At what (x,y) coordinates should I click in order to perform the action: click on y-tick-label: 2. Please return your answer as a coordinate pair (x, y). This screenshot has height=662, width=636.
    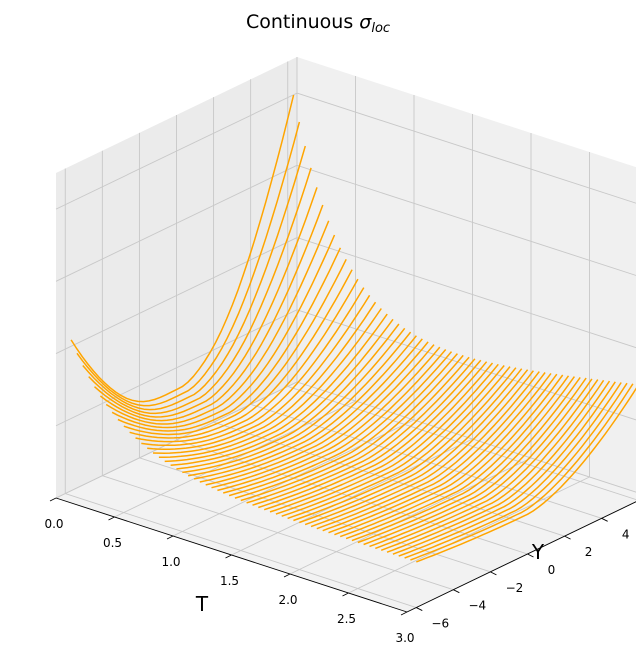
    Looking at the image, I should click on (589, 552).